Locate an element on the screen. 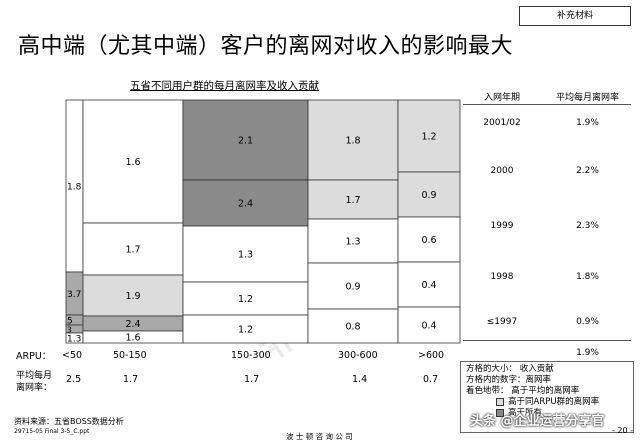 This screenshot has width=640, height=444. page-title: 高中端（尤其中端）客户的离网对收入的影响最大 is located at coordinates (266, 46).